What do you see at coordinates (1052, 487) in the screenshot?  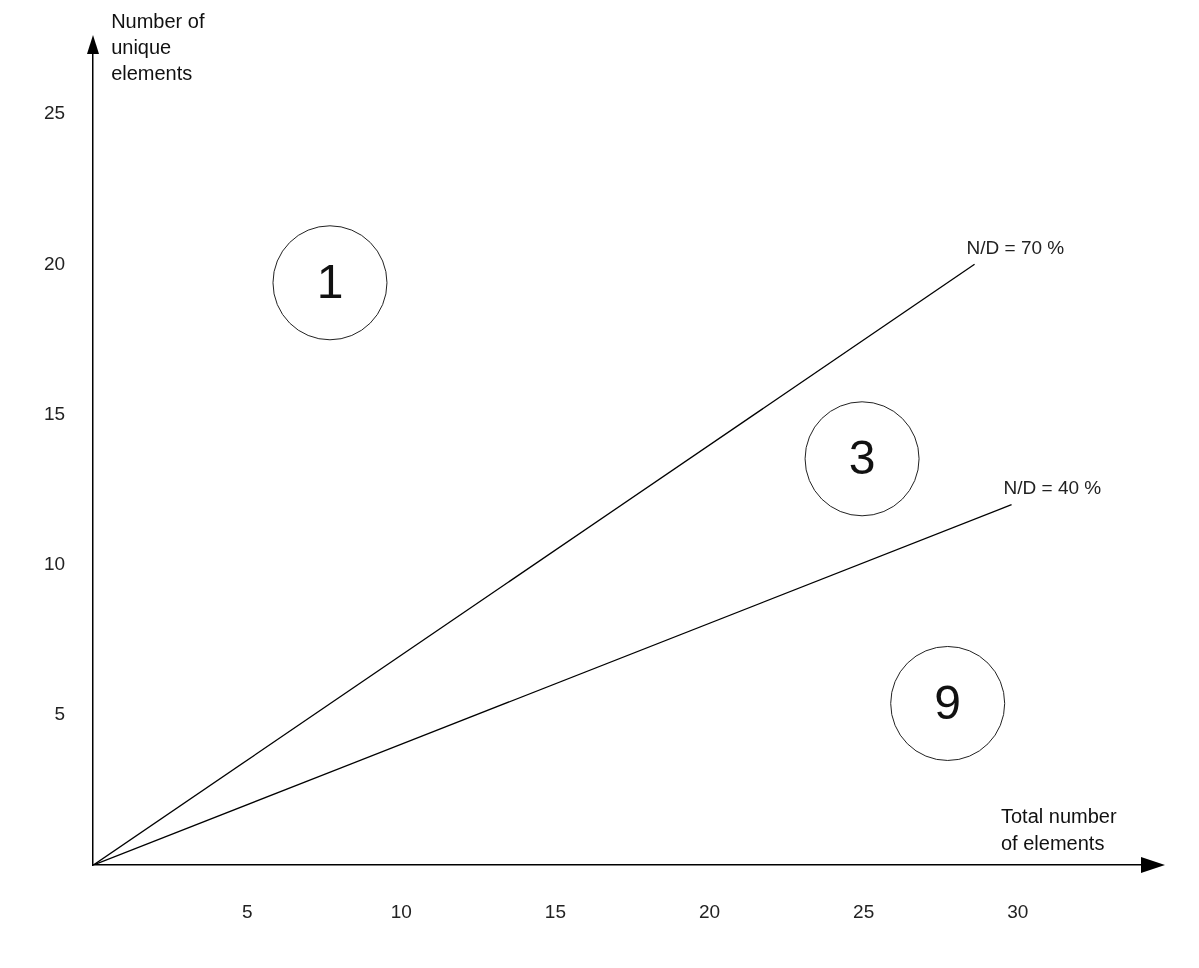 I see `series-label: N/D = 40 %` at bounding box center [1052, 487].